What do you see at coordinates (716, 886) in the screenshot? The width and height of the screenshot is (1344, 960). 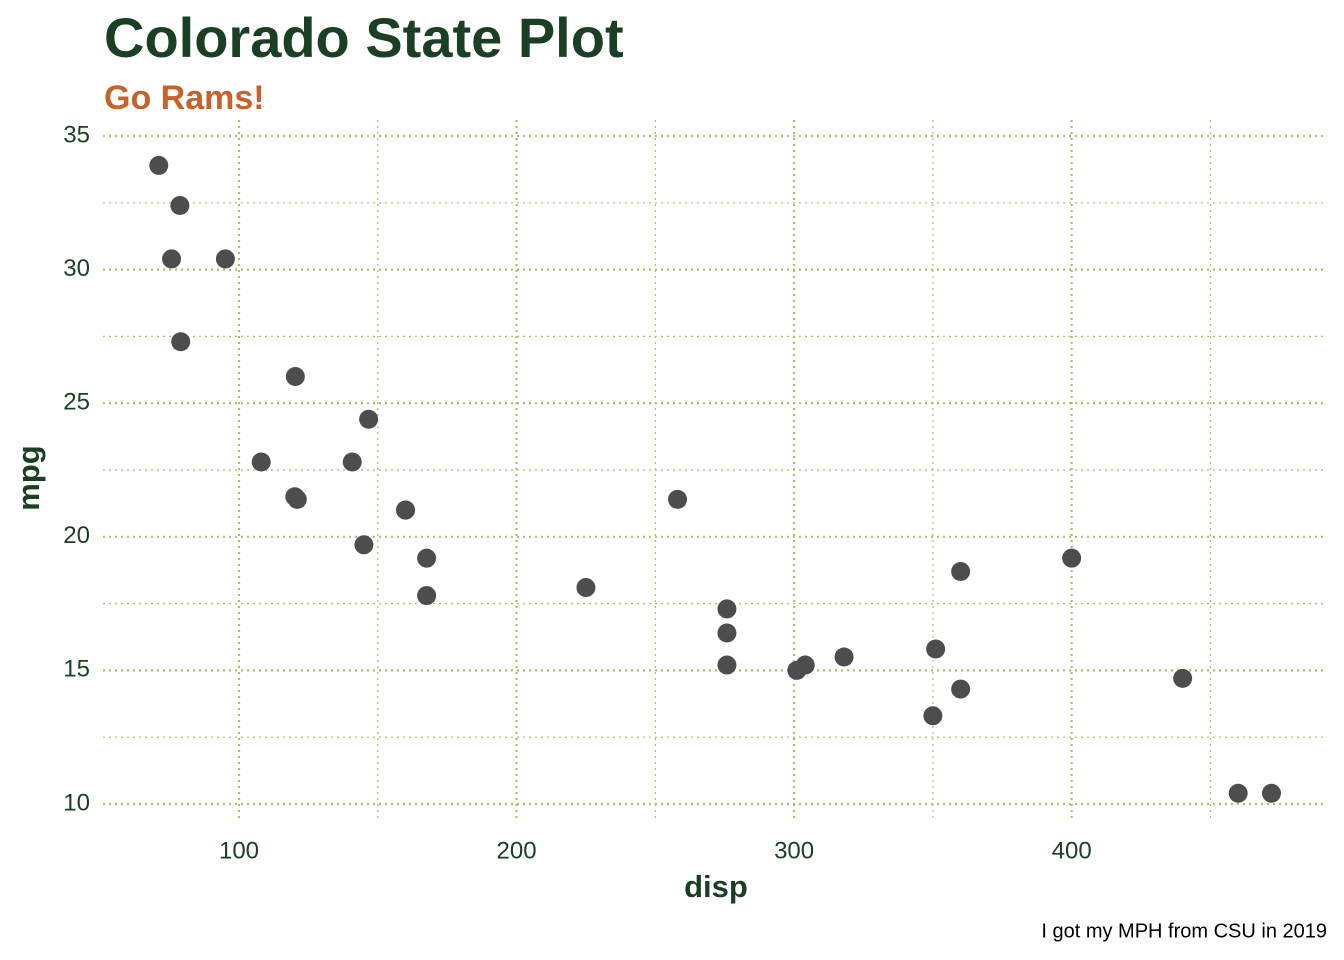 I see `x-axis-label: disp` at bounding box center [716, 886].